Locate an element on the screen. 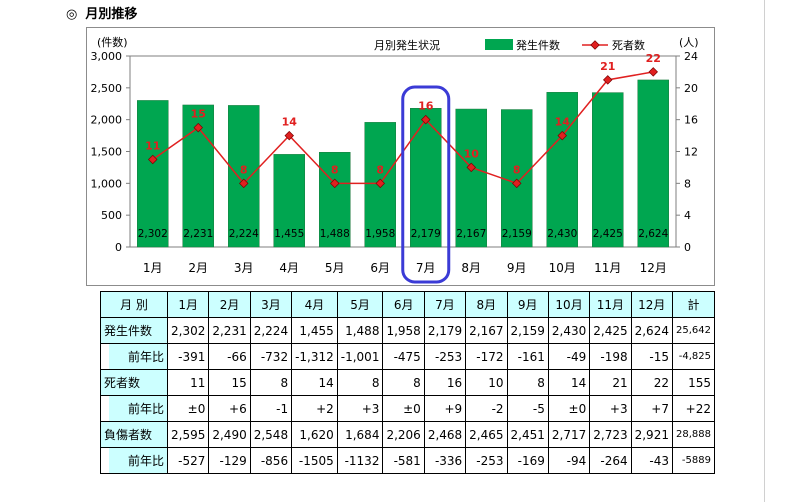  table-cell: 2,302 is located at coordinates (188, 330).